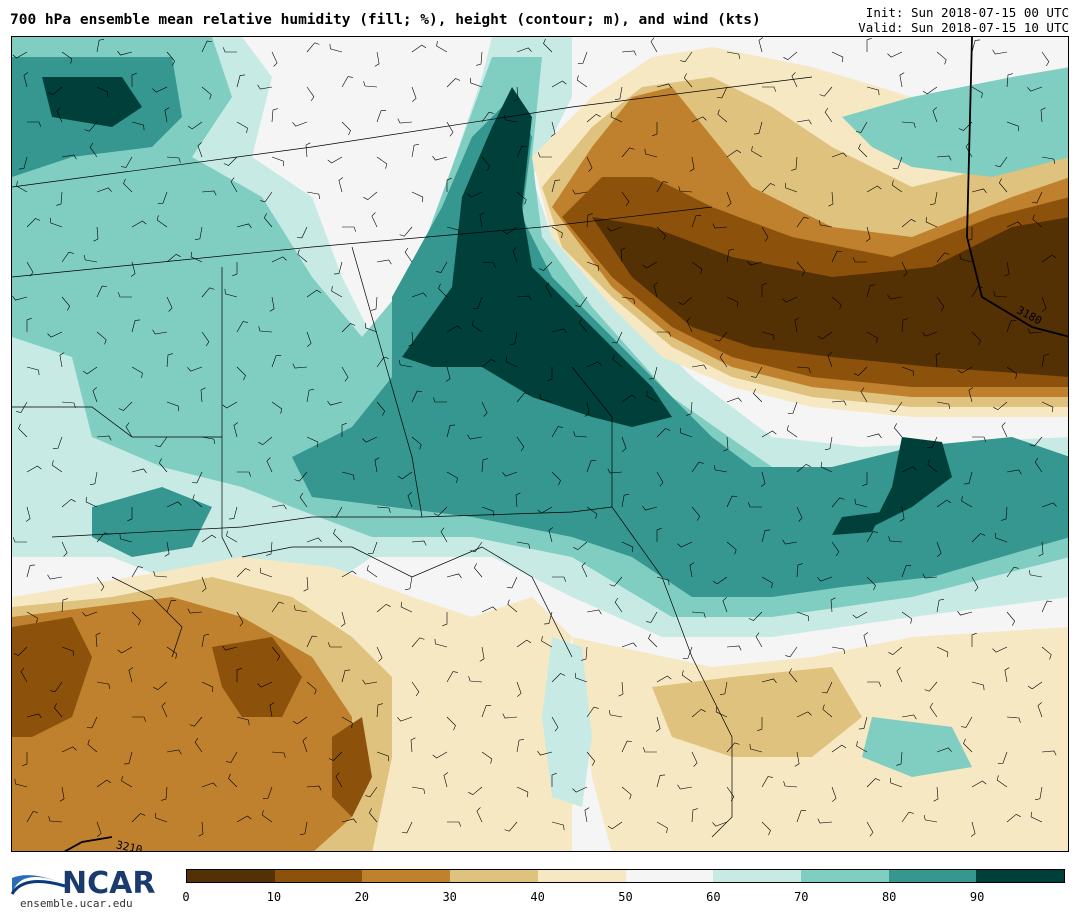 The image size is (1080, 915). What do you see at coordinates (625, 897) in the screenshot?
I see `colorbar-tick-label: 50` at bounding box center [625, 897].